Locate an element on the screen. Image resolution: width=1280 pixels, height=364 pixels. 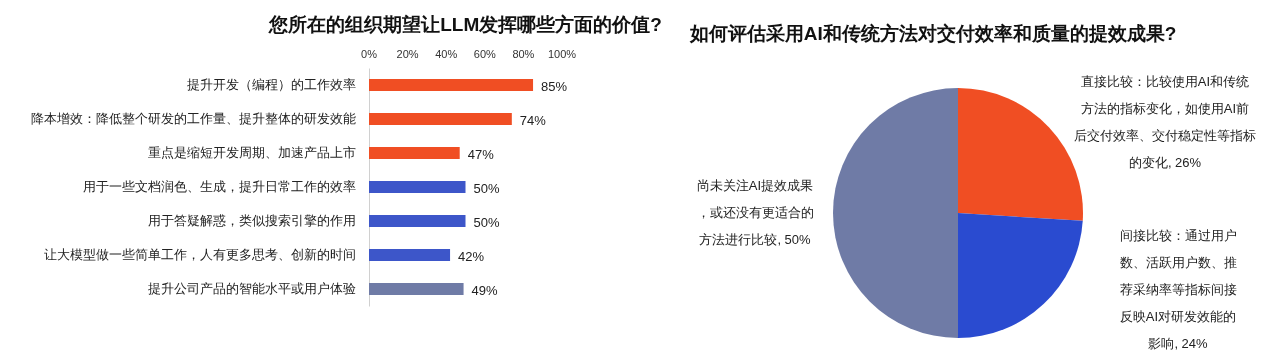
x-tick-label: 20% is located at coordinates (407, 54).